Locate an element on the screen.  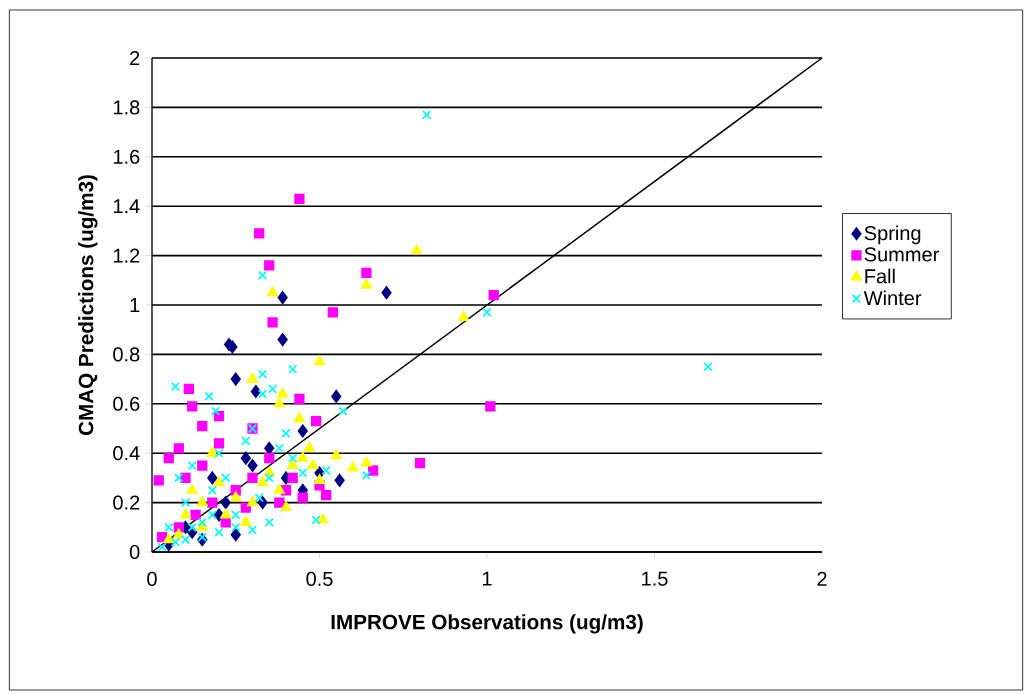
legend-label: Summer is located at coordinates (901, 254).